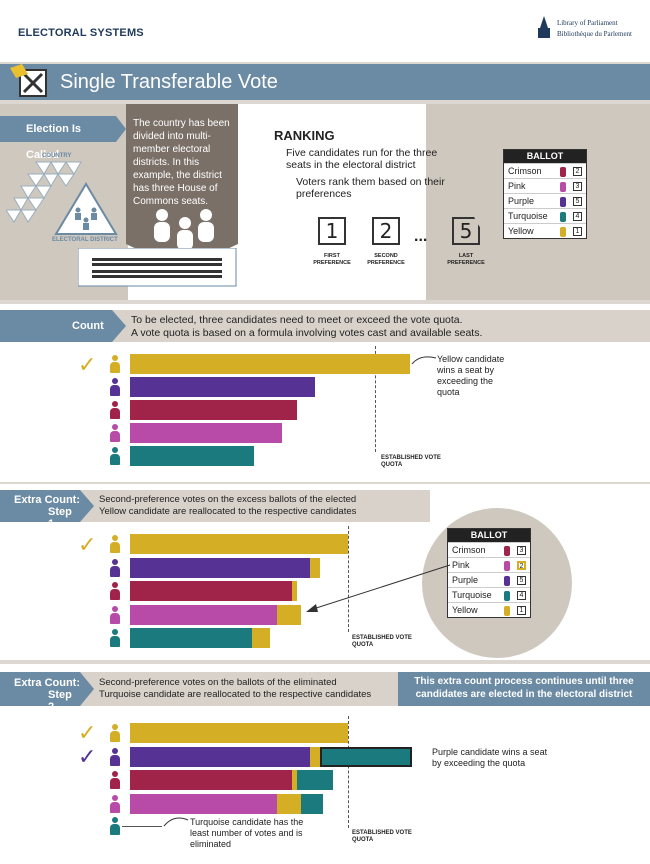 The height and width of the screenshot is (864, 650). Describe the element at coordinates (545, 185) in the screenshot. I see `ballot-row: Pink 3` at that location.